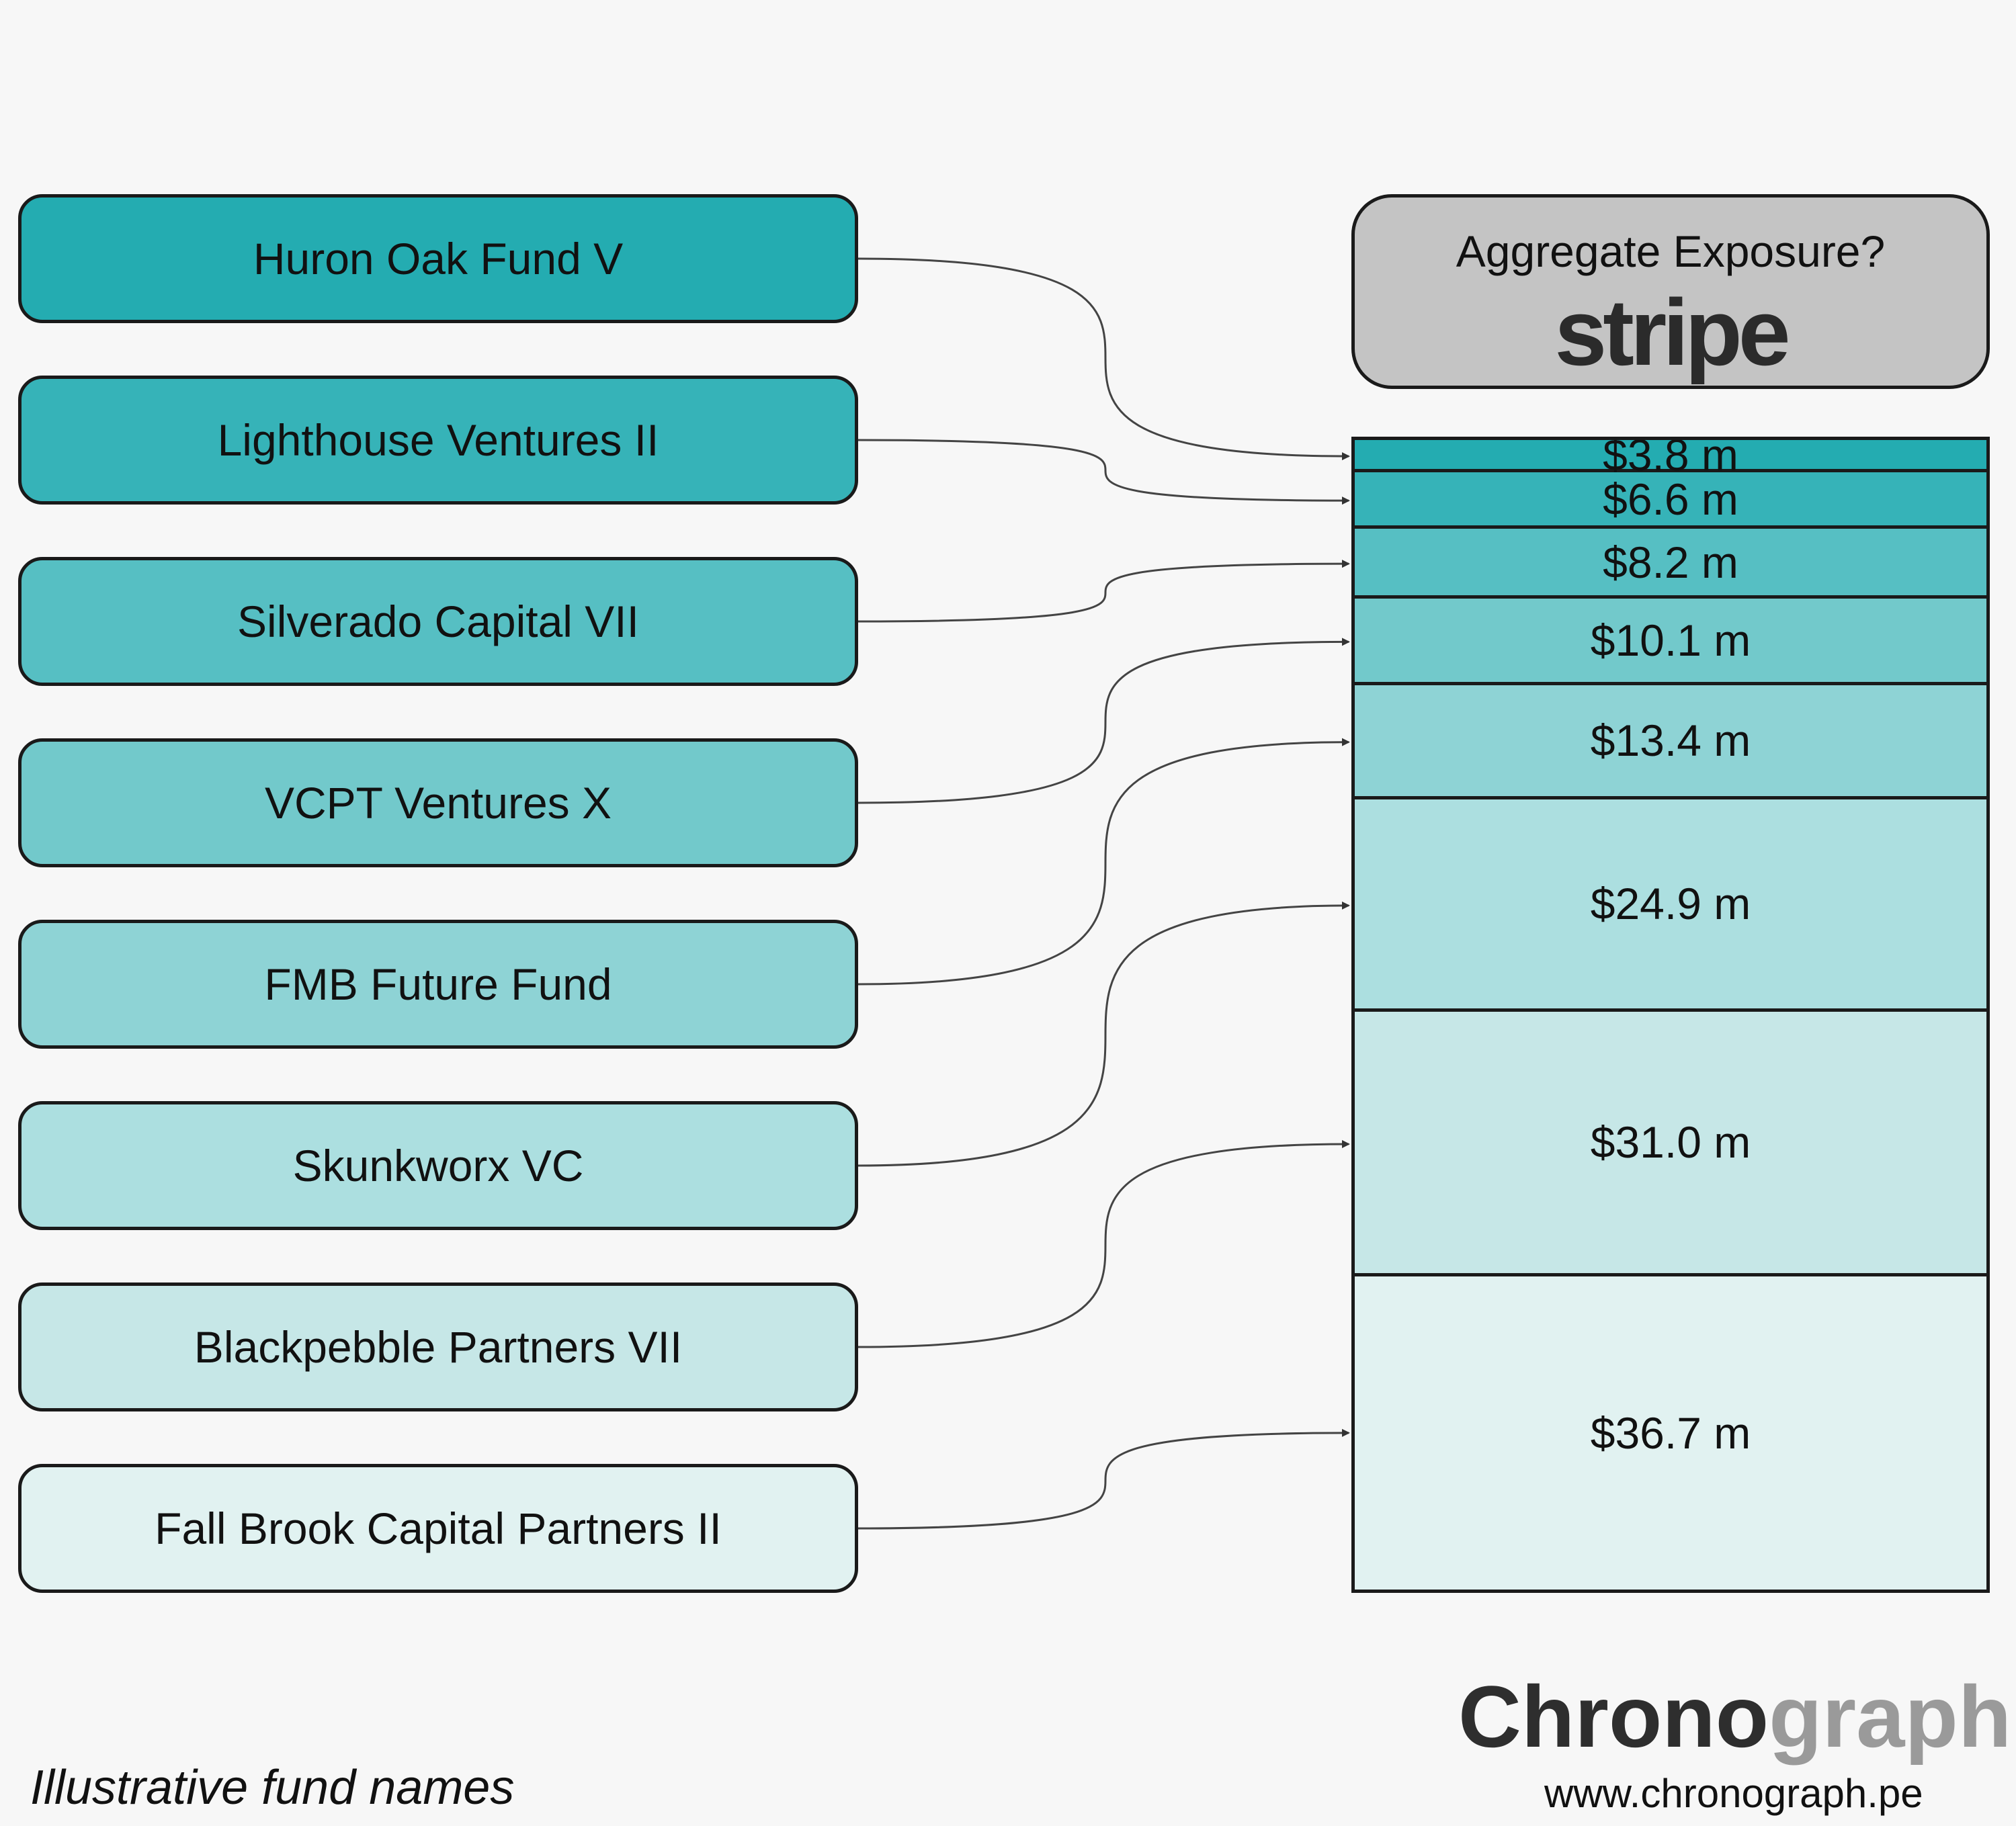 Image resolution: width=2016 pixels, height=1826 pixels. I want to click on fund-3-segment: $8.2 m, so click(1671, 564).